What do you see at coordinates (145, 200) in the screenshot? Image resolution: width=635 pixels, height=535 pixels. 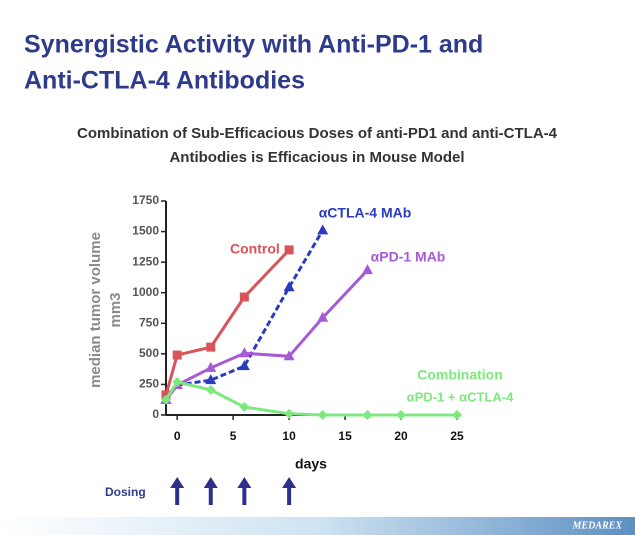 I see `y-tick-label: 1750` at bounding box center [145, 200].